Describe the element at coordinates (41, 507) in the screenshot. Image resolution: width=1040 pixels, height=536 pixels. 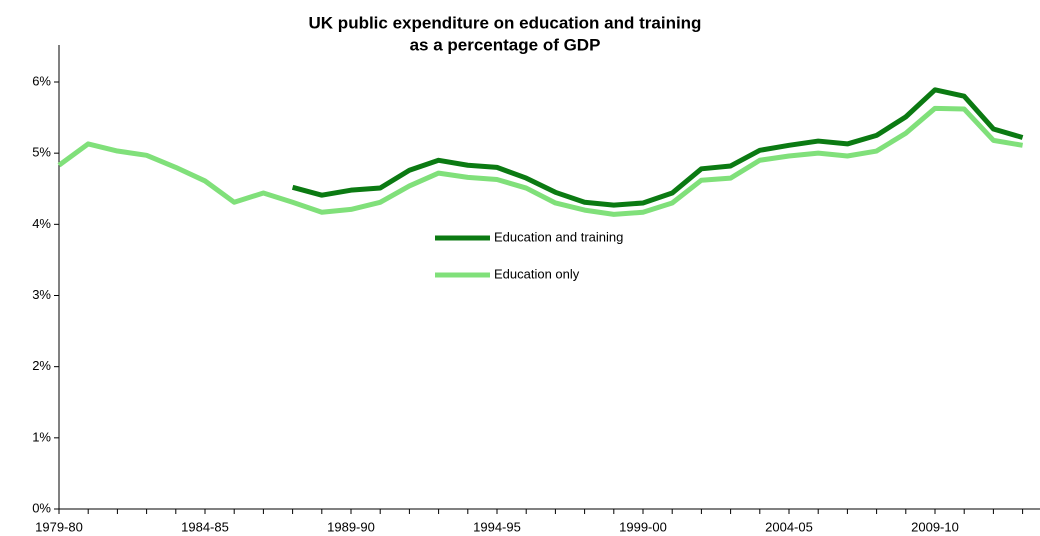
I see `y-tick-label: 0%` at that location.